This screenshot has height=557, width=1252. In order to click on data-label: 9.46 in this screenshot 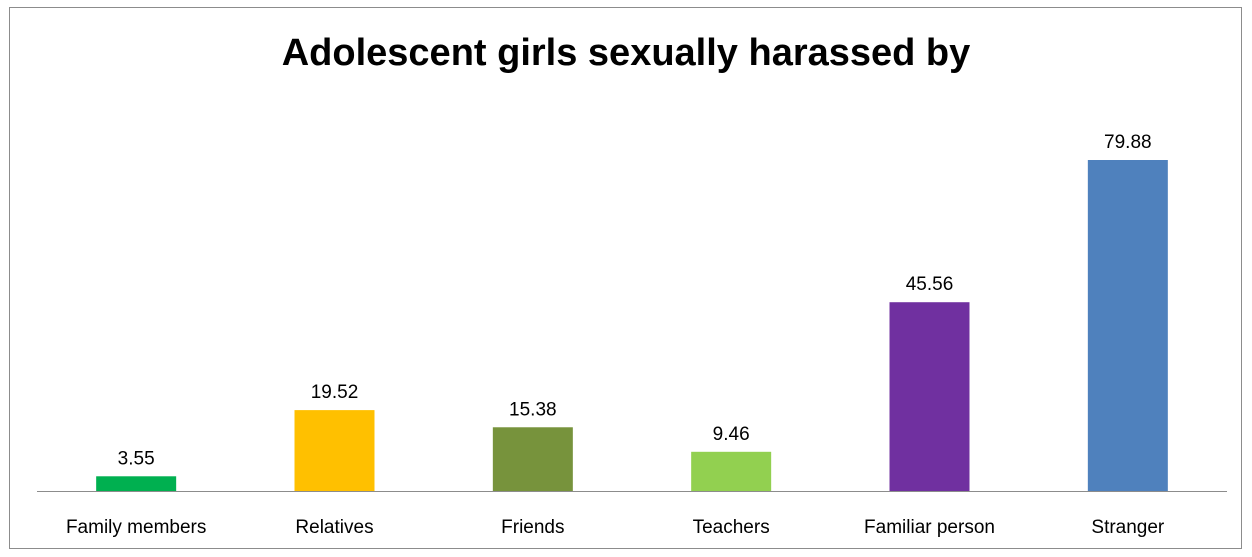, I will do `click(731, 434)`.